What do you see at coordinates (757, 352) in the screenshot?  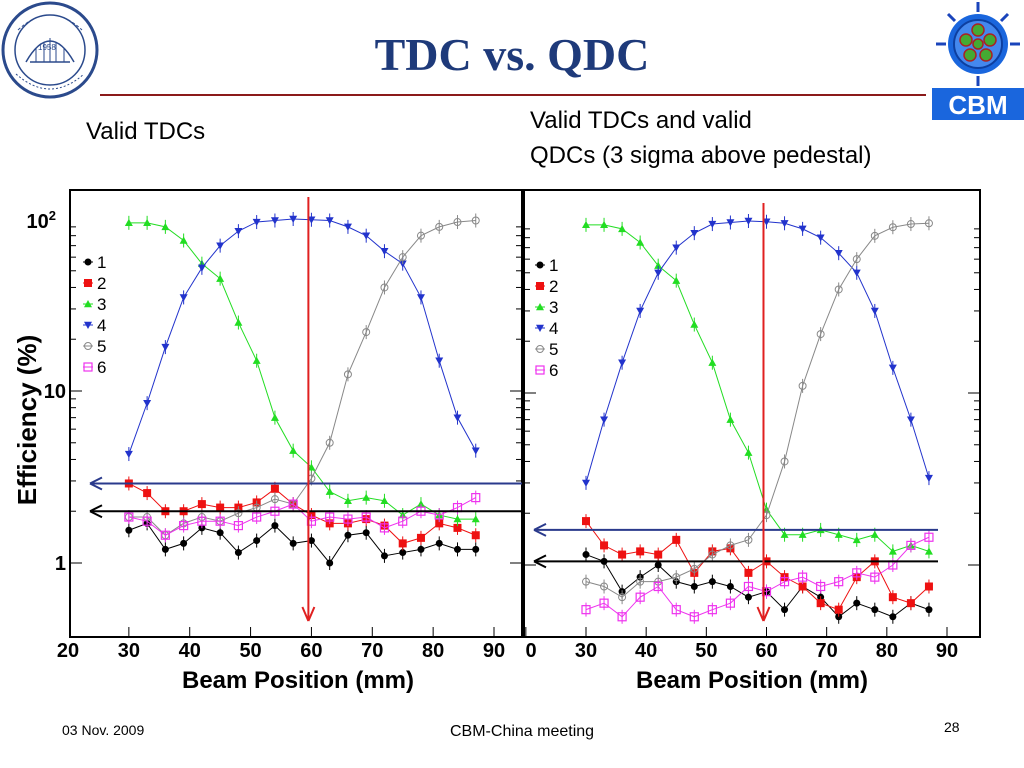 I see `series-line` at bounding box center [757, 352].